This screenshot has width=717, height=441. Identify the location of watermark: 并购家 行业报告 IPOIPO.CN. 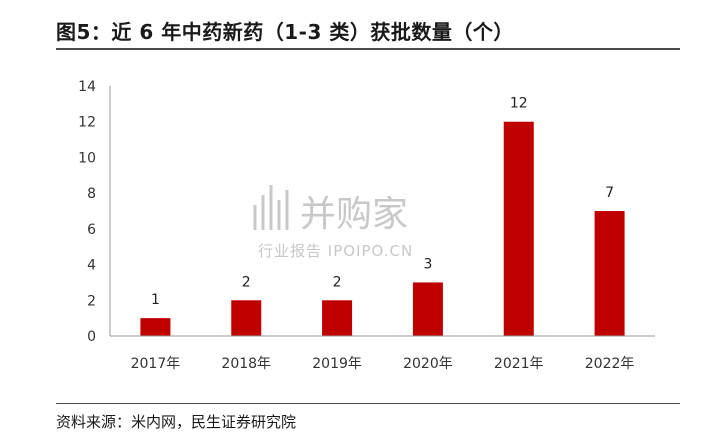
(333, 222).